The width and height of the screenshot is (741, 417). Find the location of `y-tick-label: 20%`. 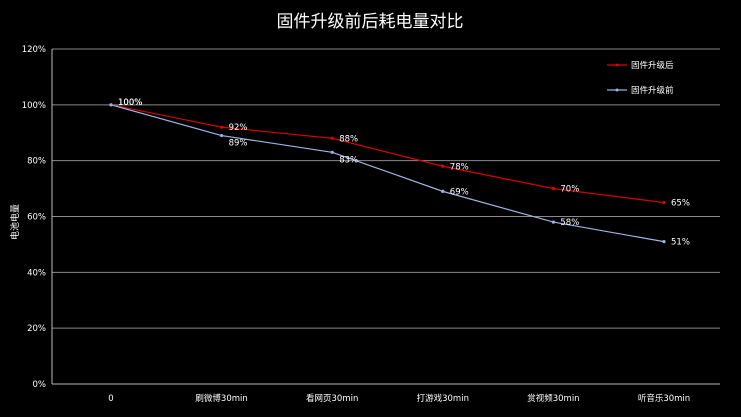

y-tick-label: 20% is located at coordinates (36, 329).